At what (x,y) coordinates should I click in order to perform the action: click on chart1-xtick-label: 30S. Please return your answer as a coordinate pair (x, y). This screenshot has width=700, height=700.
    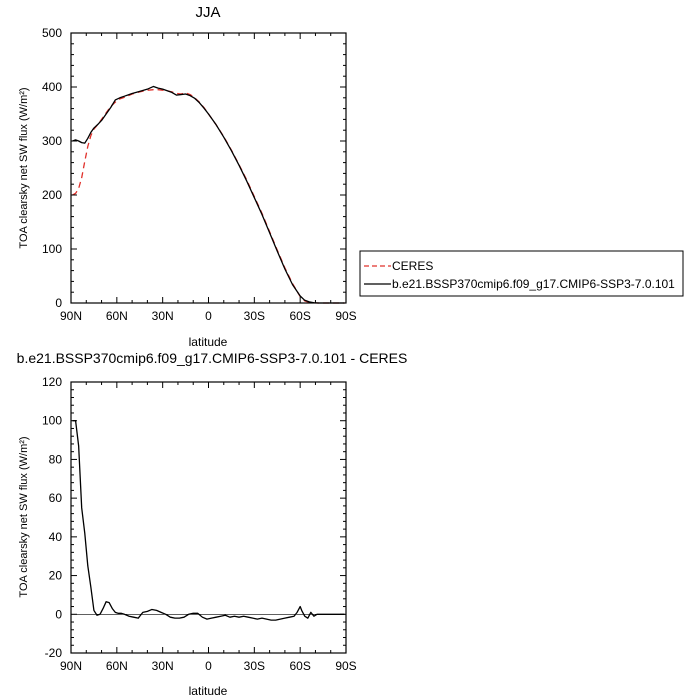
    Looking at the image, I should click on (254, 316).